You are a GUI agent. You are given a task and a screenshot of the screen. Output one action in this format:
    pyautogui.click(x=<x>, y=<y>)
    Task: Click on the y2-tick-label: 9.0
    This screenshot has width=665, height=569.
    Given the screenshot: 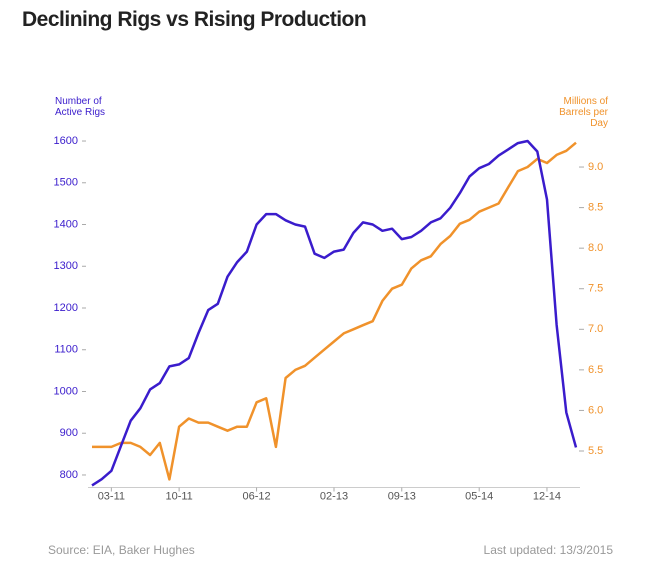 What is the action you would take?
    pyautogui.click(x=595, y=167)
    